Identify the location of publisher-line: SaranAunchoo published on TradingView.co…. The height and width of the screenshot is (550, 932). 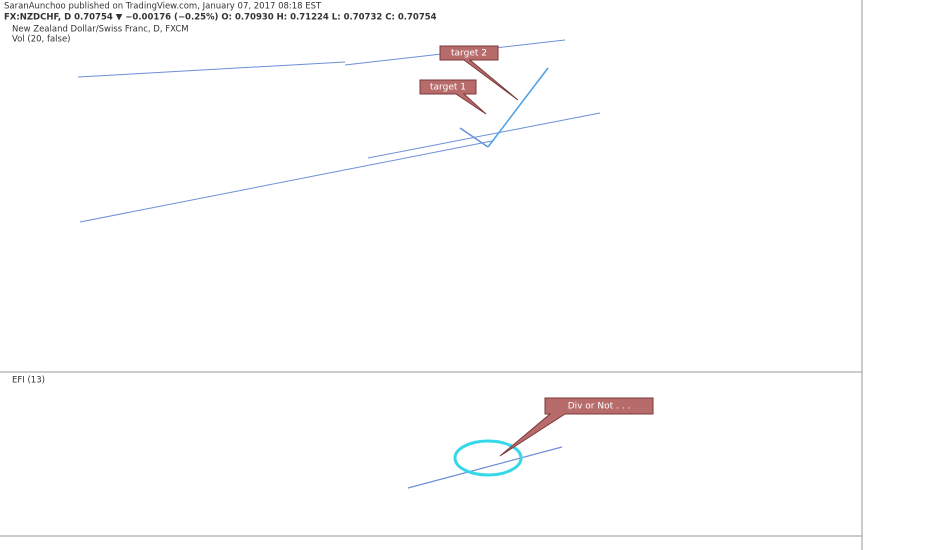
(163, 7).